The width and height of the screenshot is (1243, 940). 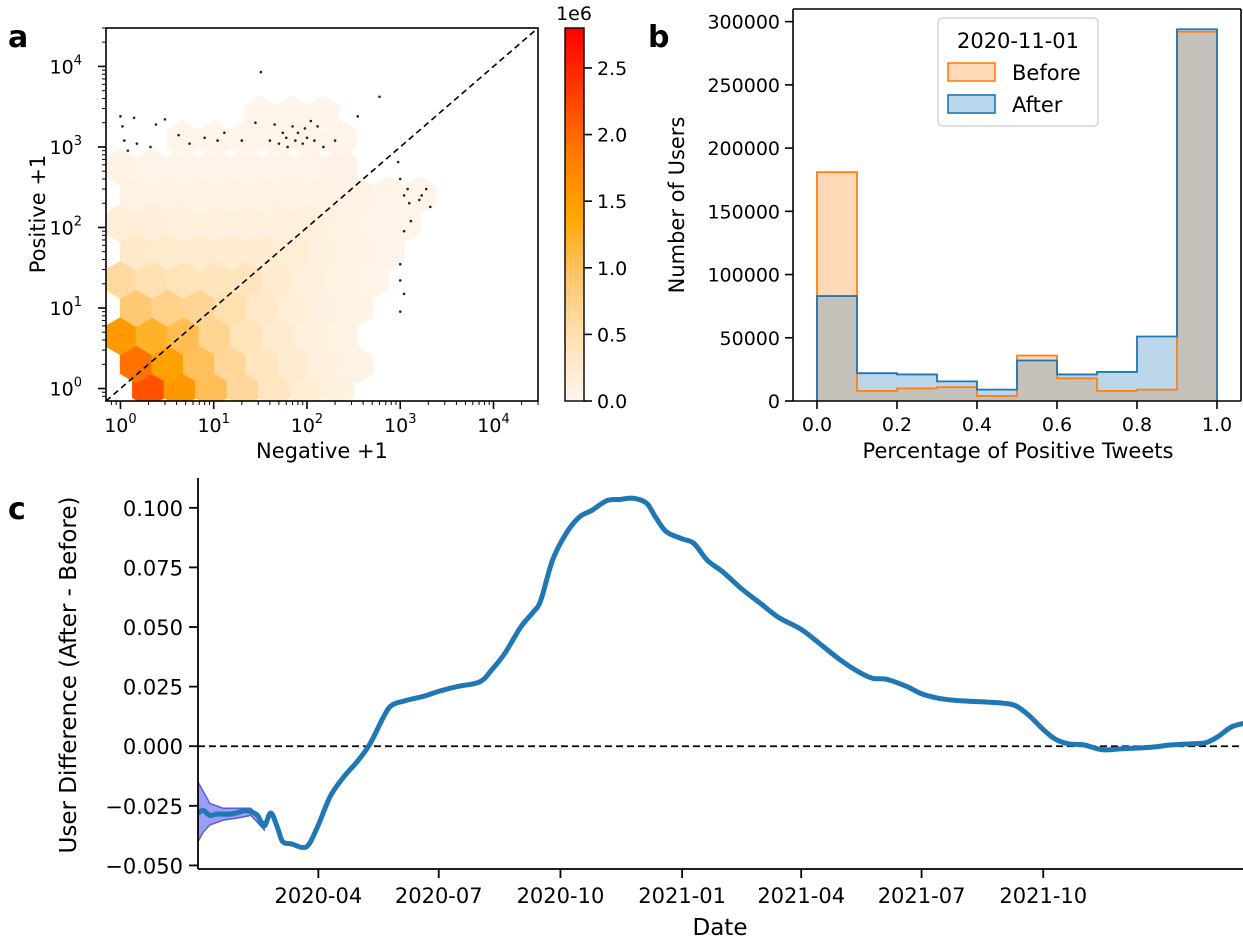 What do you see at coordinates (1018, 41) in the screenshot?
I see `legend-title: 2020-11-01` at bounding box center [1018, 41].